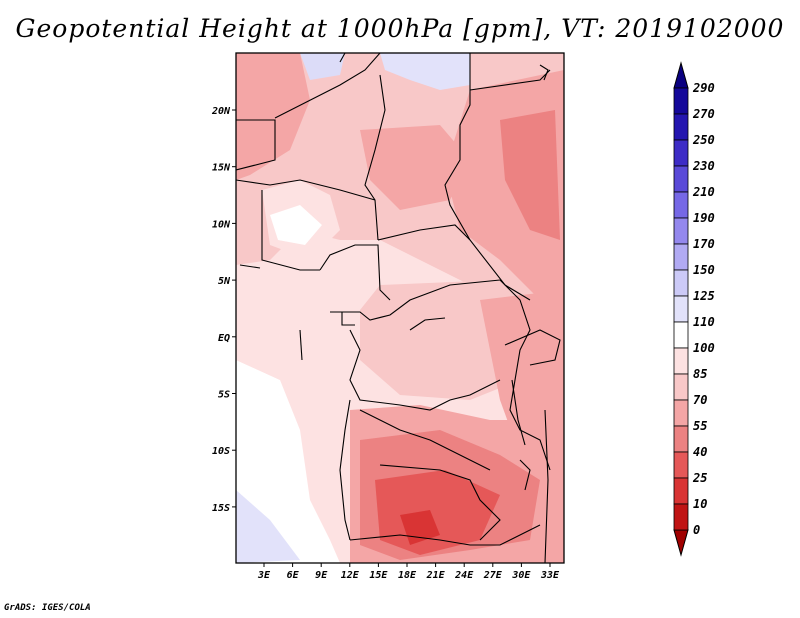  Describe the element at coordinates (703, 88) in the screenshot. I see `colorbar-label: 290` at that location.